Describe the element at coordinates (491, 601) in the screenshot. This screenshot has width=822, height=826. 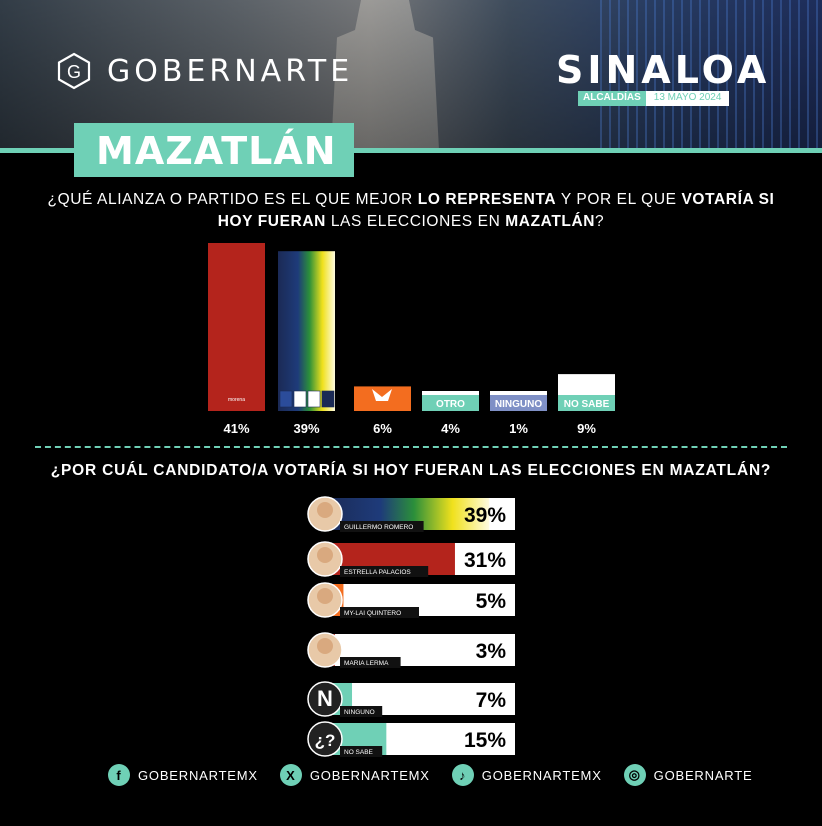
I see `candidate-value-2: 5%` at that location.